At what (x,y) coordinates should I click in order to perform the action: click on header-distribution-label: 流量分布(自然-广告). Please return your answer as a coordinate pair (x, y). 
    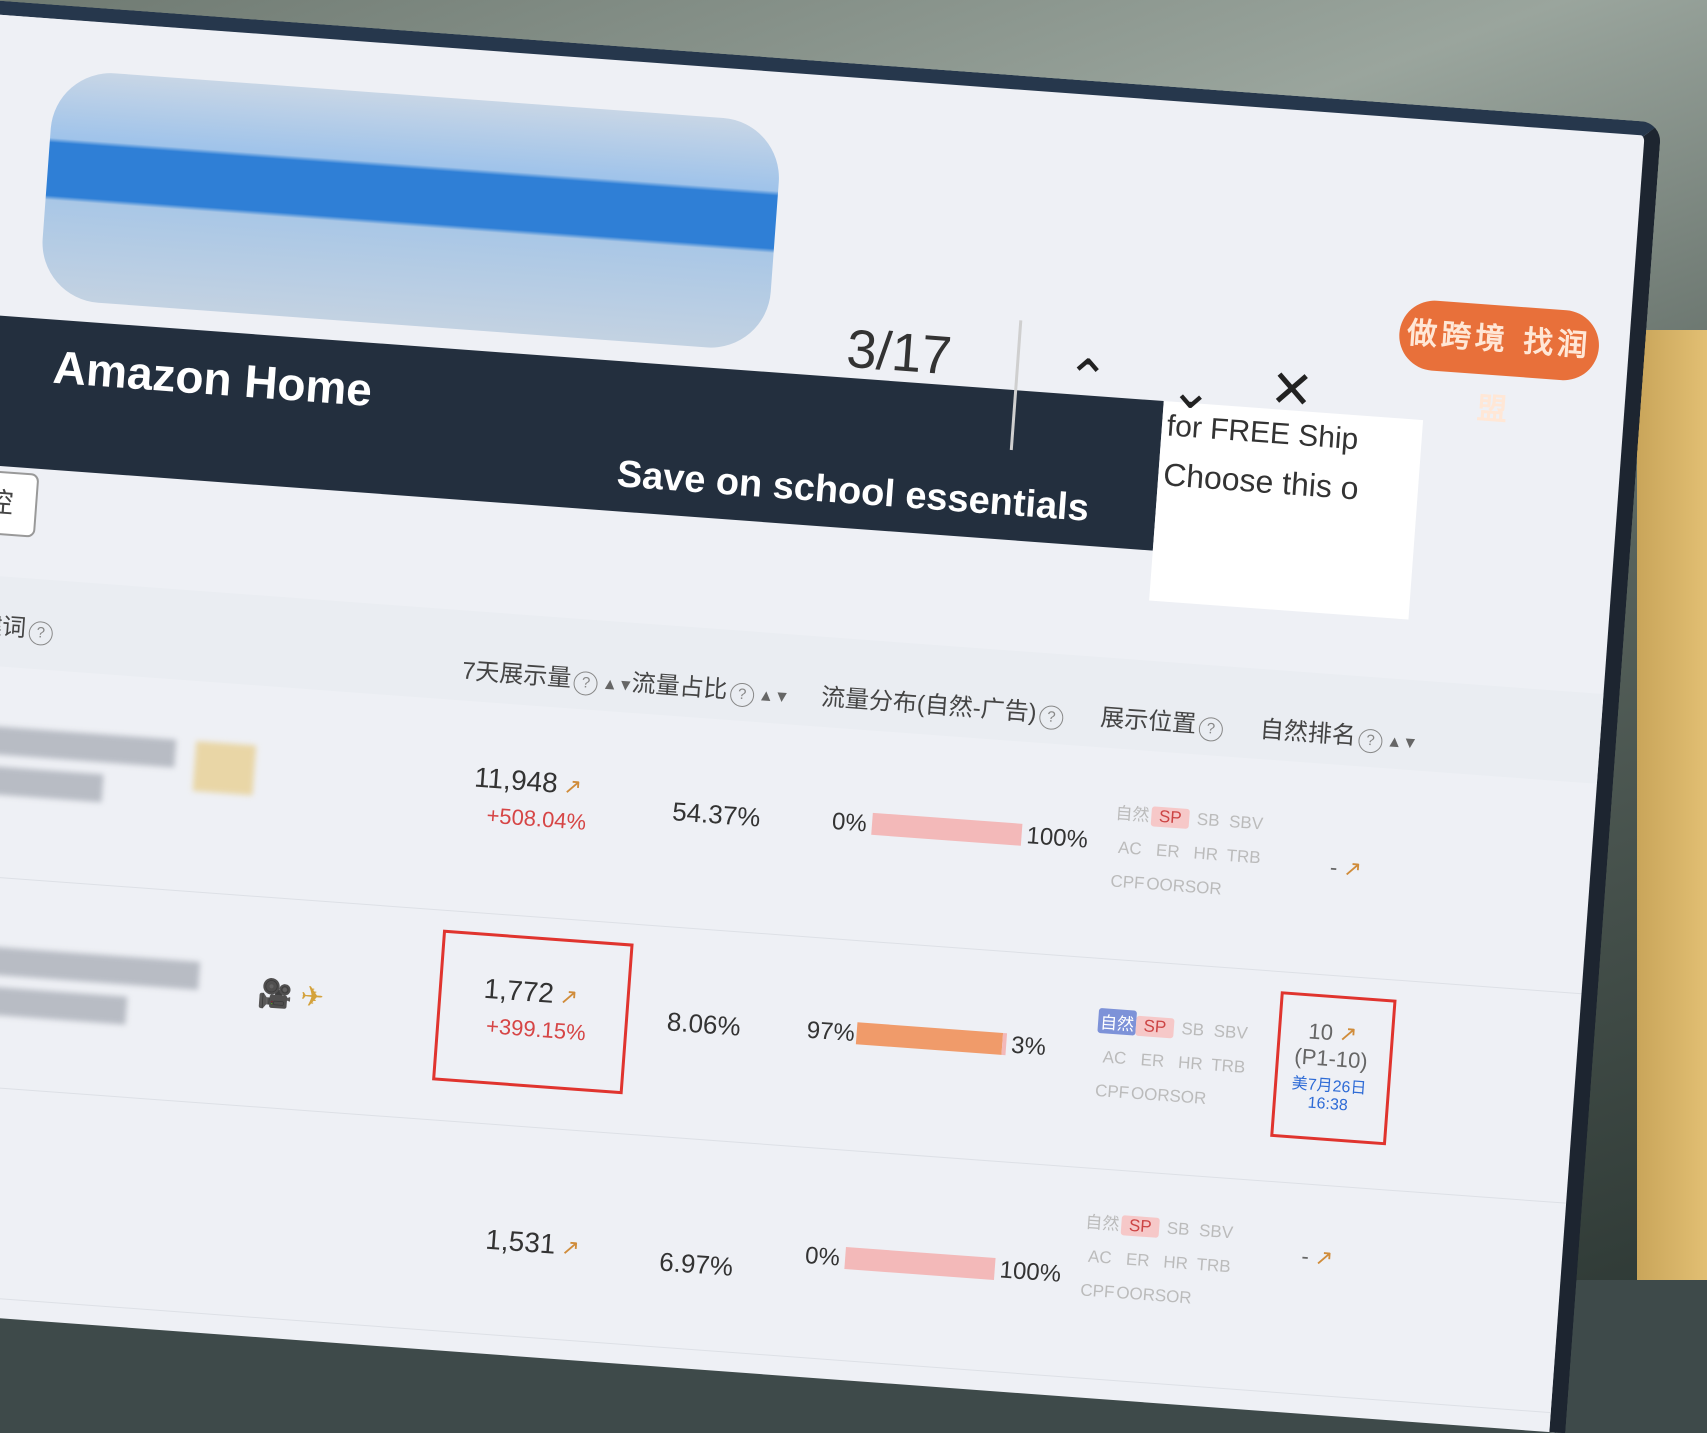
    Looking at the image, I should click on (929, 705).